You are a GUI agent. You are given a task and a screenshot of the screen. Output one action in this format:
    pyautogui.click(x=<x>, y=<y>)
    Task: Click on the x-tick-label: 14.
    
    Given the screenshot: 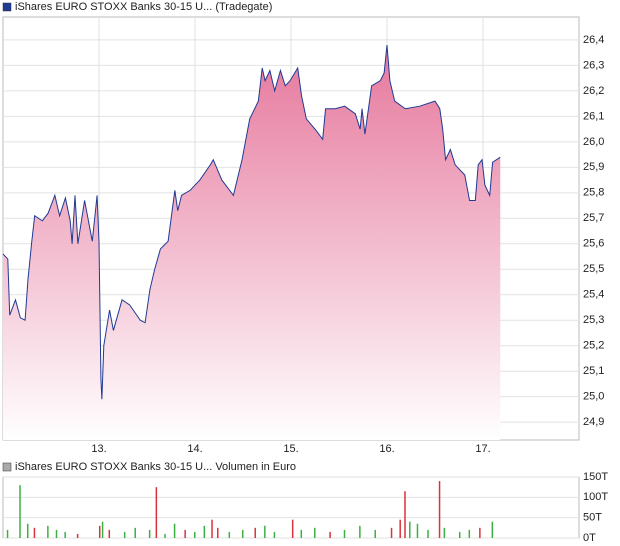 What is the action you would take?
    pyautogui.click(x=194, y=449)
    